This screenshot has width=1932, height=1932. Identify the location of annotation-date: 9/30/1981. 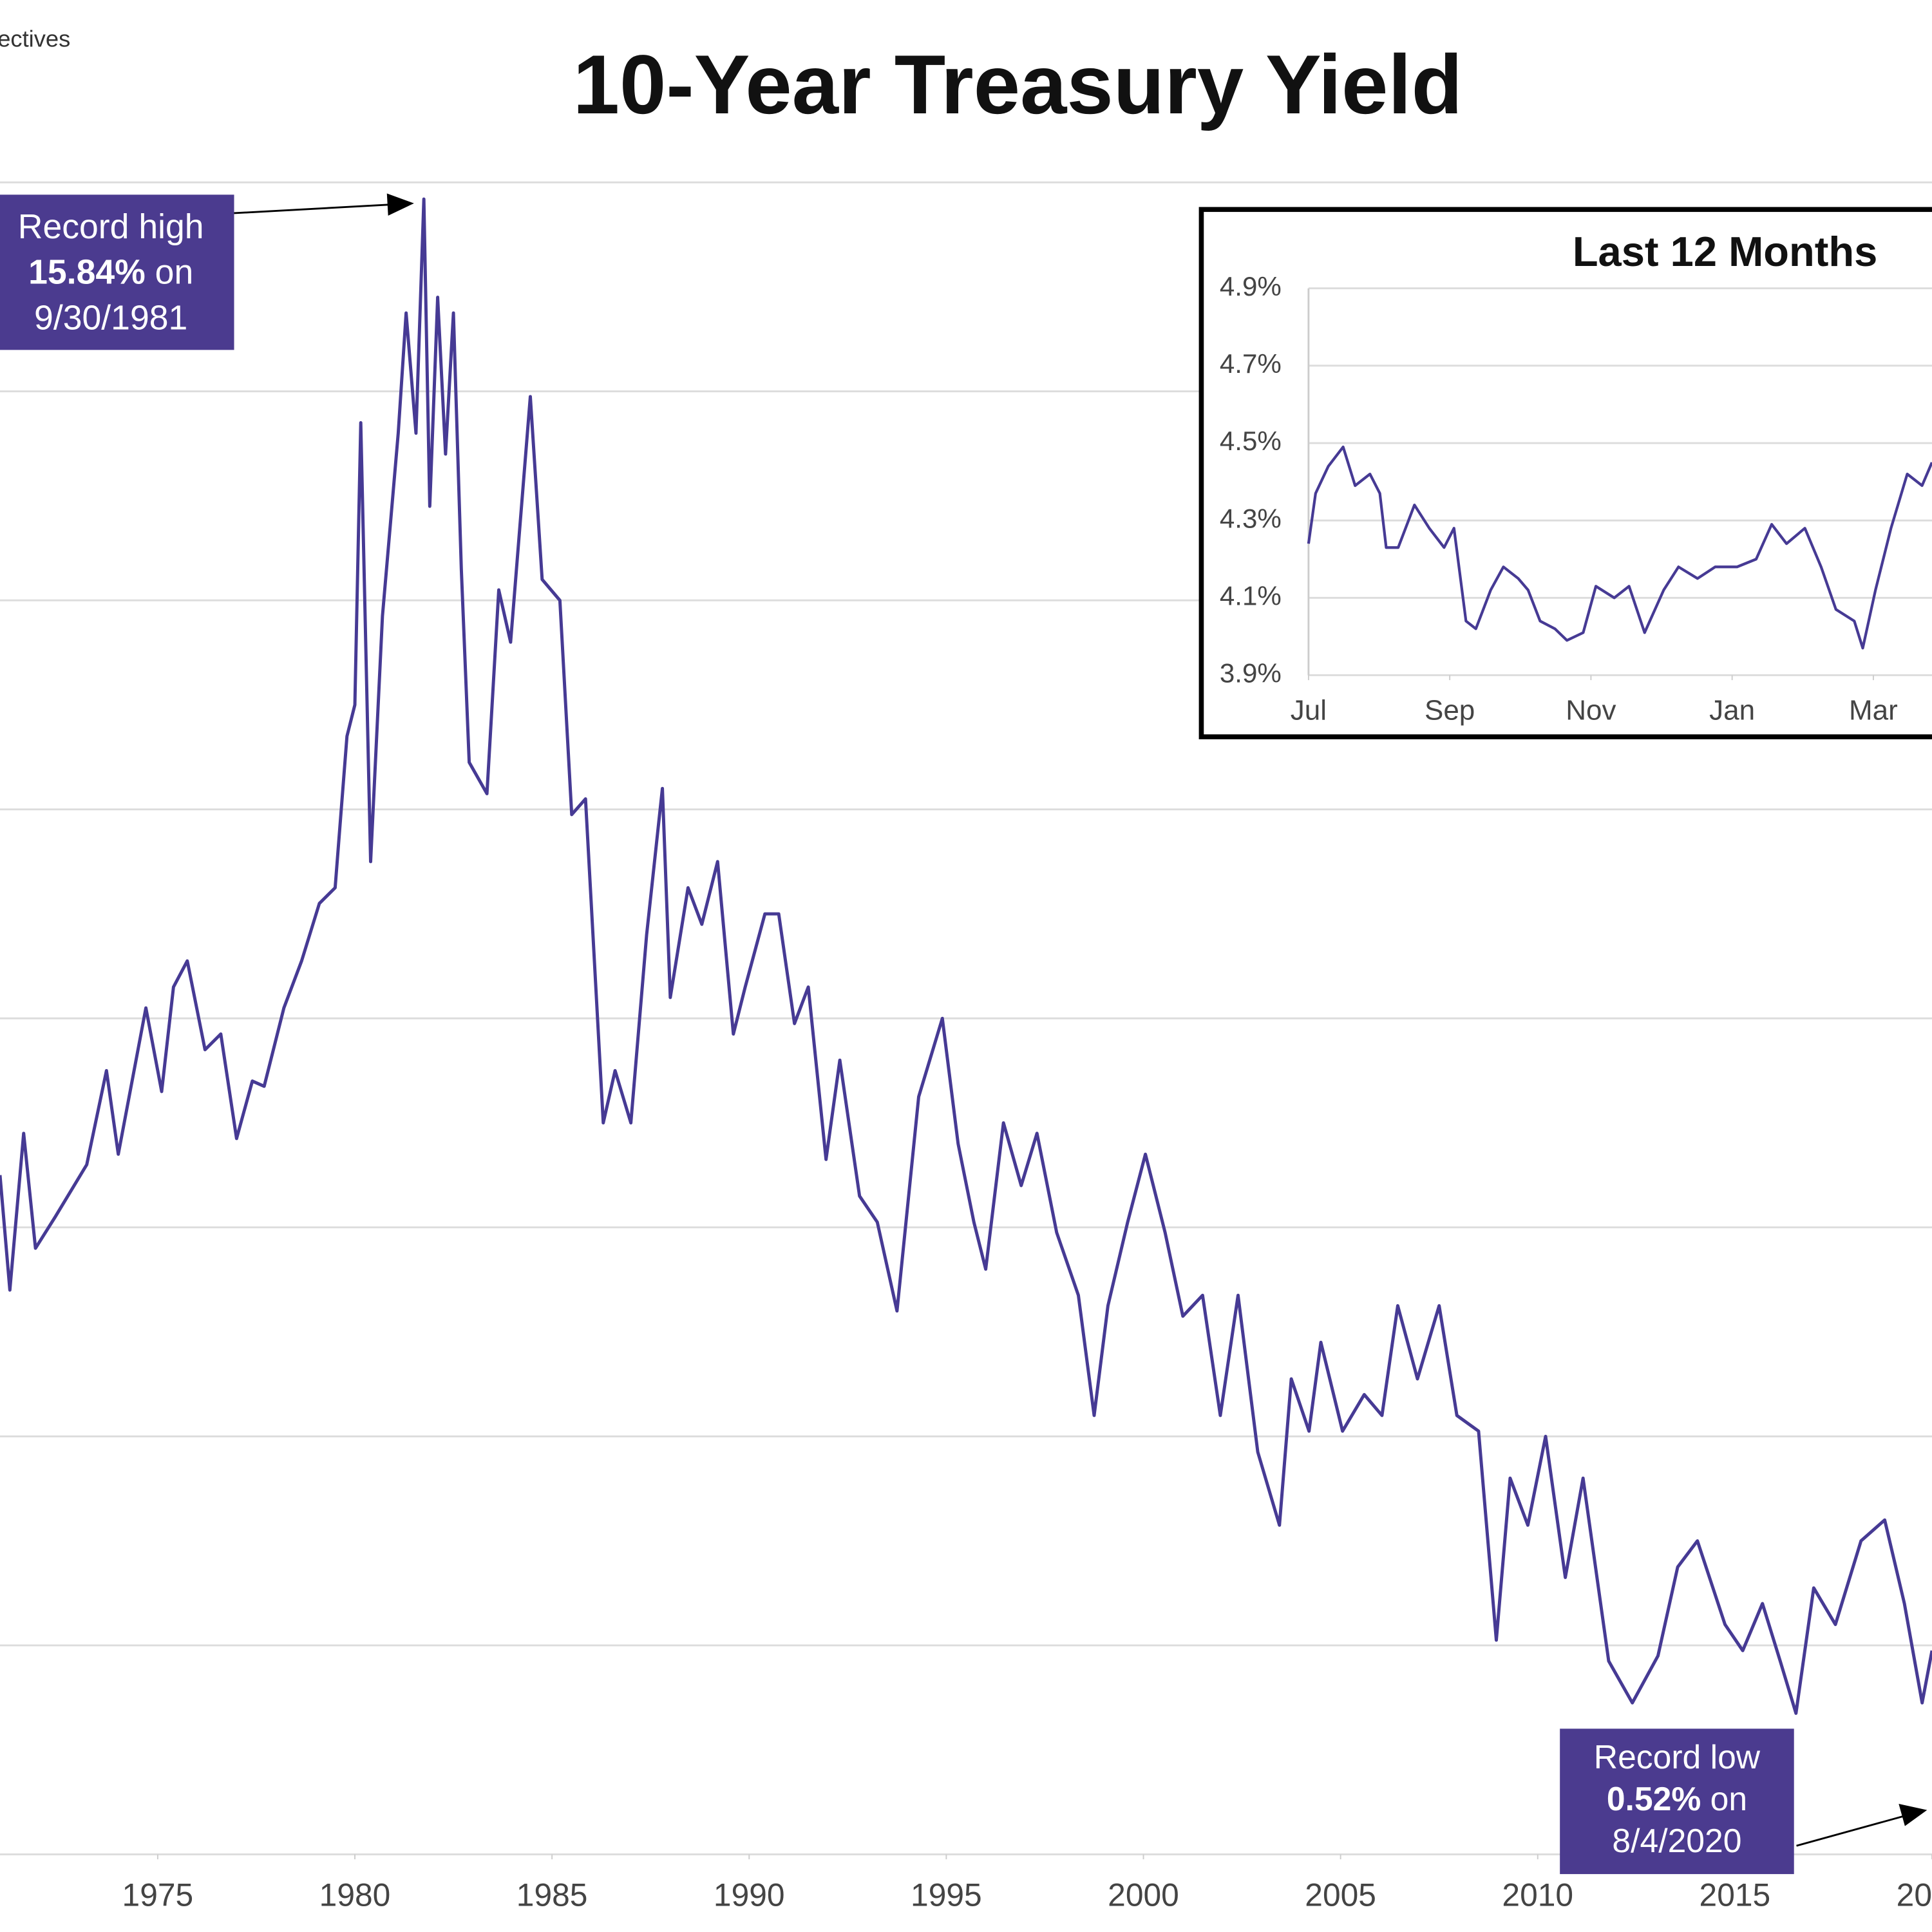
(111, 318).